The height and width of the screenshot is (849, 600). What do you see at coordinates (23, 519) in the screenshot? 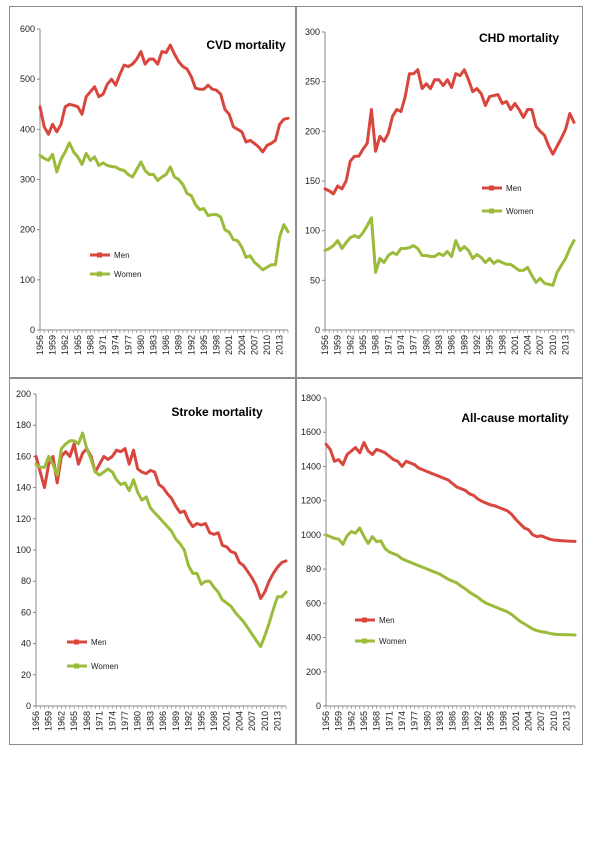
I see `y-tick-label: 120` at bounding box center [23, 519].